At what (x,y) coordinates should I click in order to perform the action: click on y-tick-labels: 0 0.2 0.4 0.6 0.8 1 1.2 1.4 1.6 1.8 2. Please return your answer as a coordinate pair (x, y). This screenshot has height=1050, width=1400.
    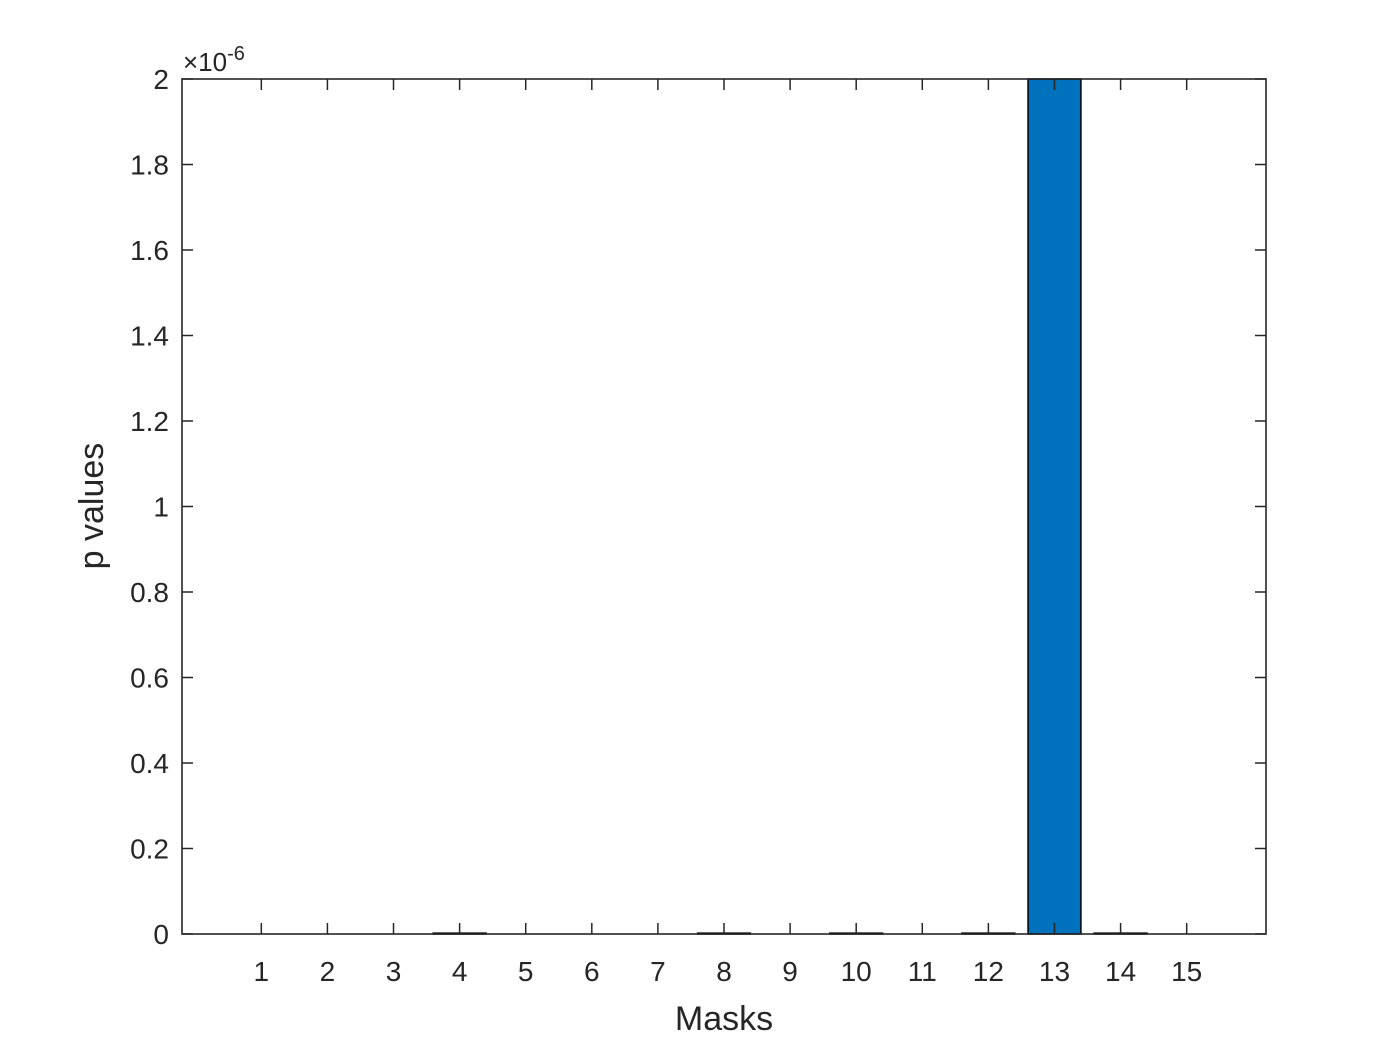
    Looking at the image, I should click on (149, 507).